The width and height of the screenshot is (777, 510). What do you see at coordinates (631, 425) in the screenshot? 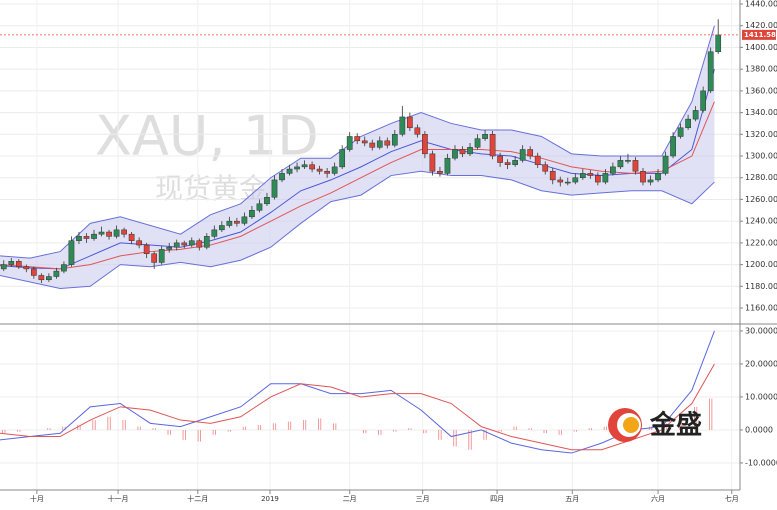
I see `logo-dot` at bounding box center [631, 425].